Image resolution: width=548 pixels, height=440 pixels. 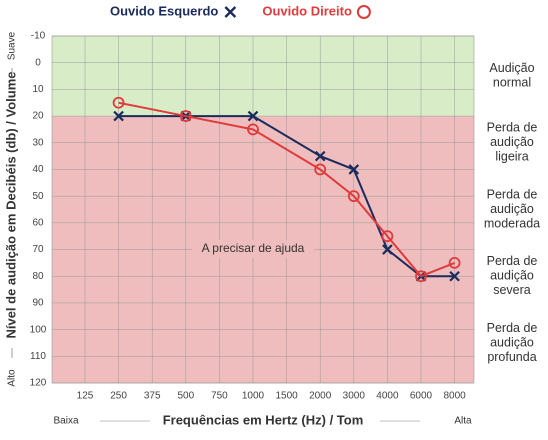 What do you see at coordinates (421, 396) in the screenshot?
I see `x-tick-label: 6000` at bounding box center [421, 396].